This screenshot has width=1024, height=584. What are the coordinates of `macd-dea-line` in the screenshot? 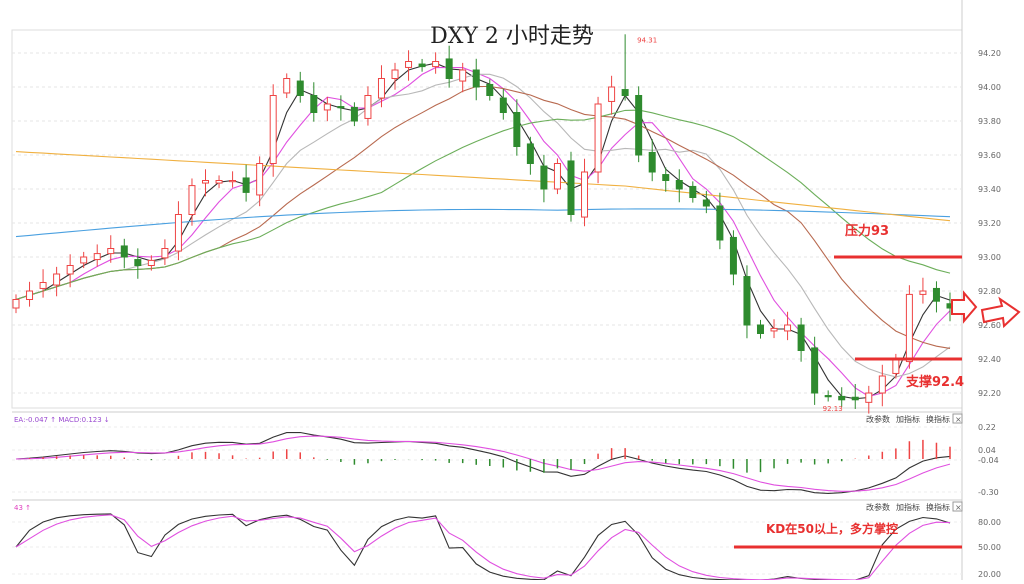 It's located at (483, 463).